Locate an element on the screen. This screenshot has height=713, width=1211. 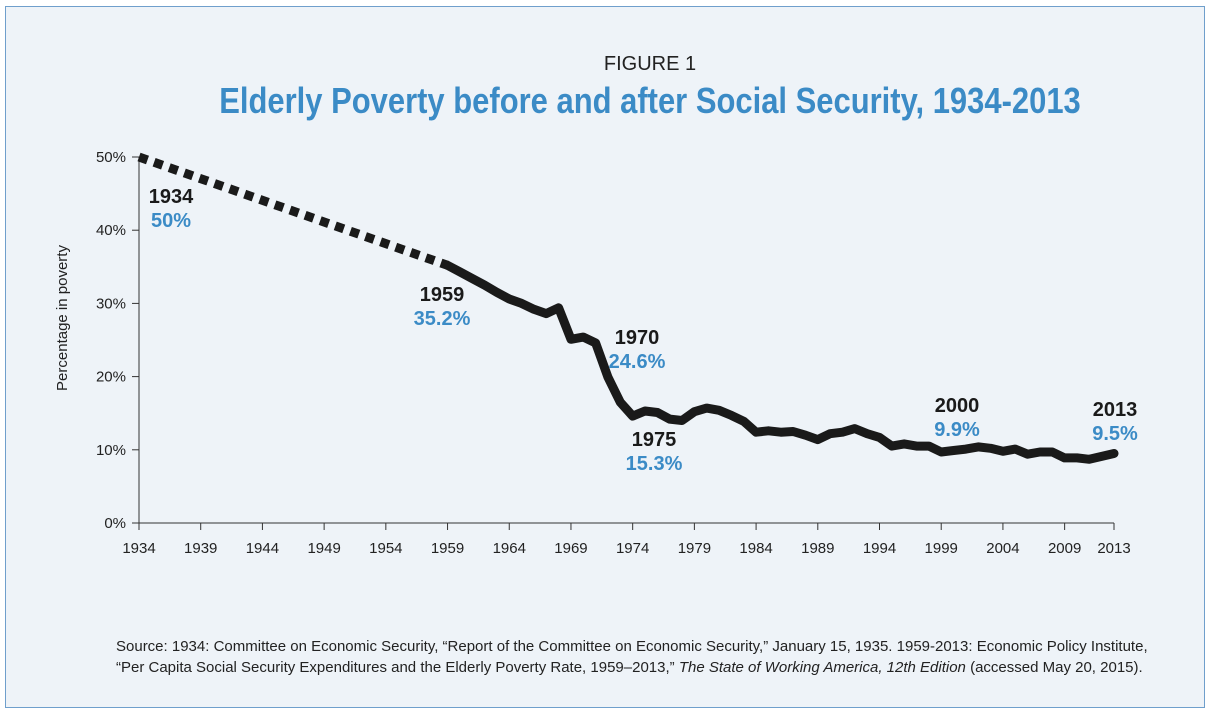
x-tick-label: 1979 is located at coordinates (694, 548).